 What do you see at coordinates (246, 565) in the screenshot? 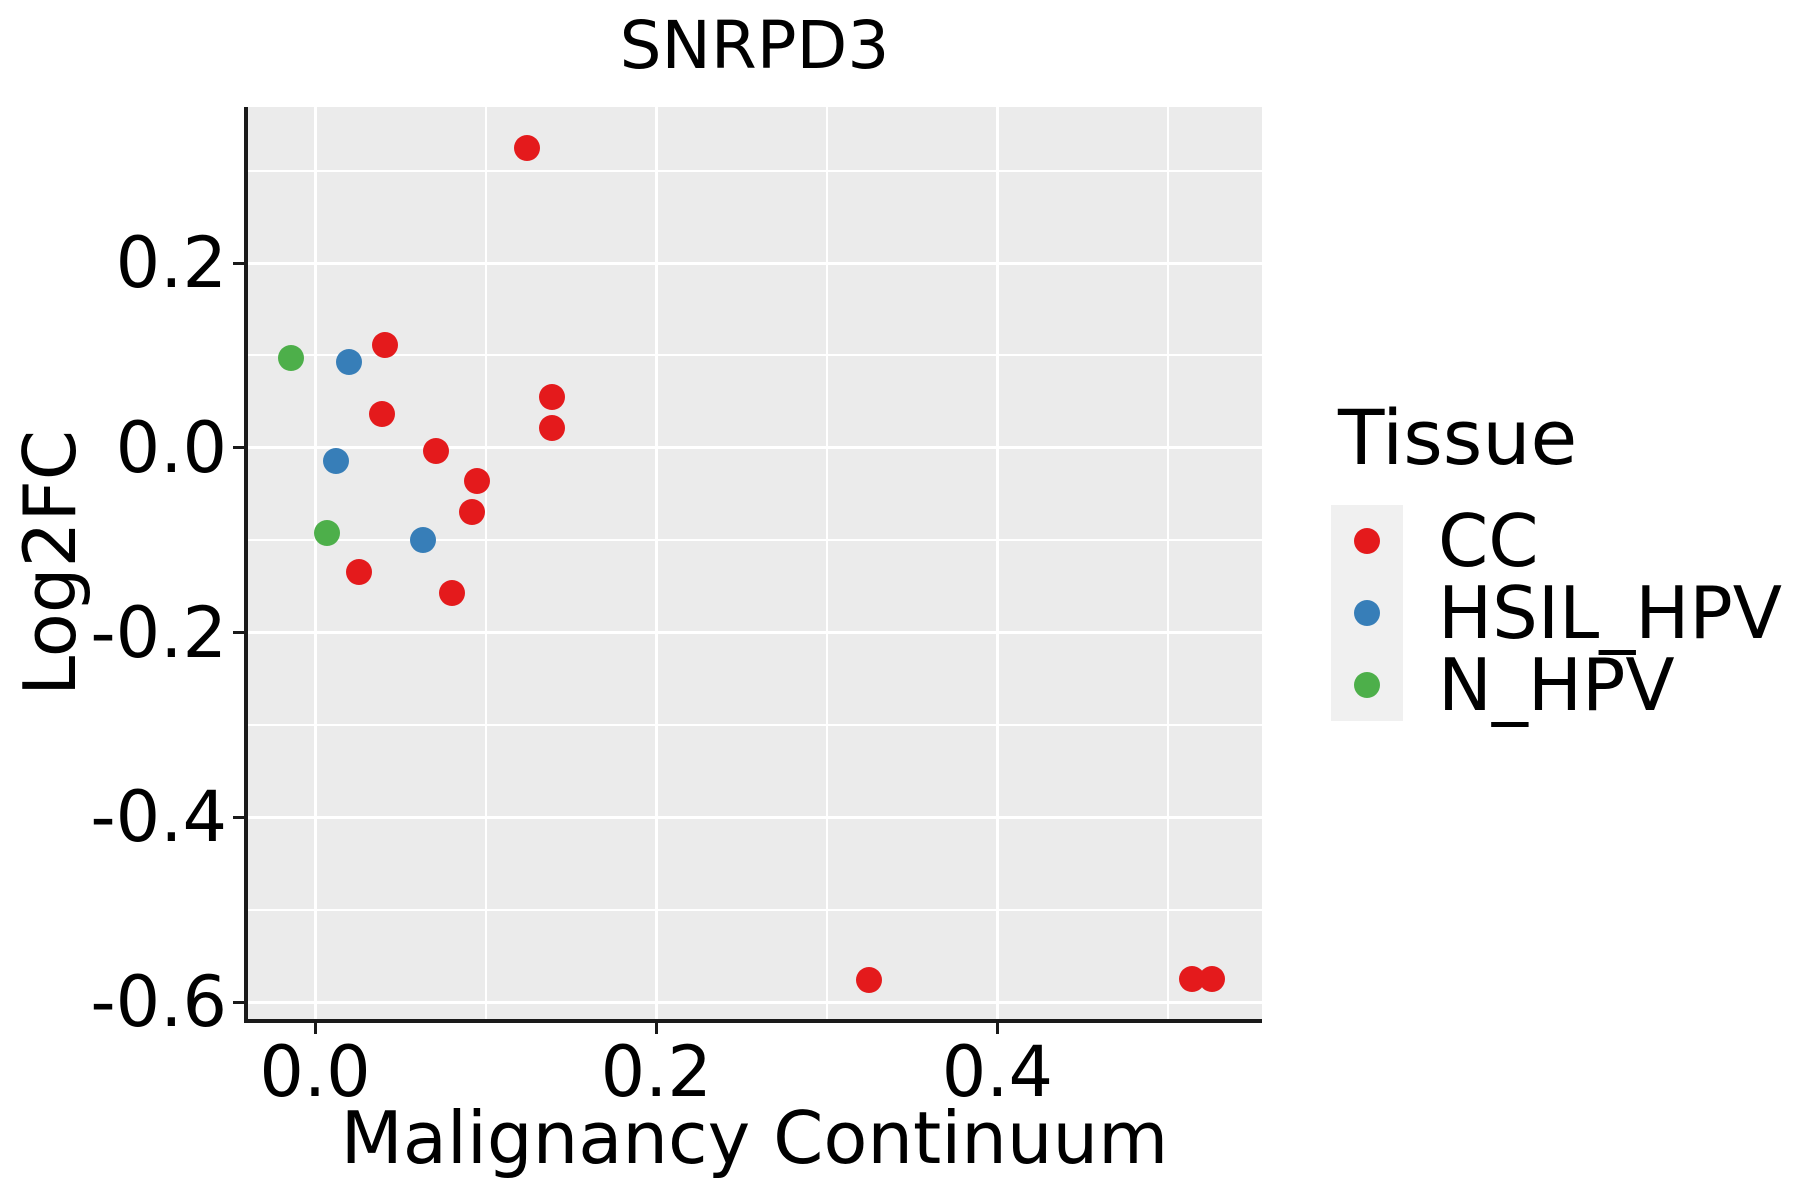
I see `y-axis-line` at bounding box center [246, 565].